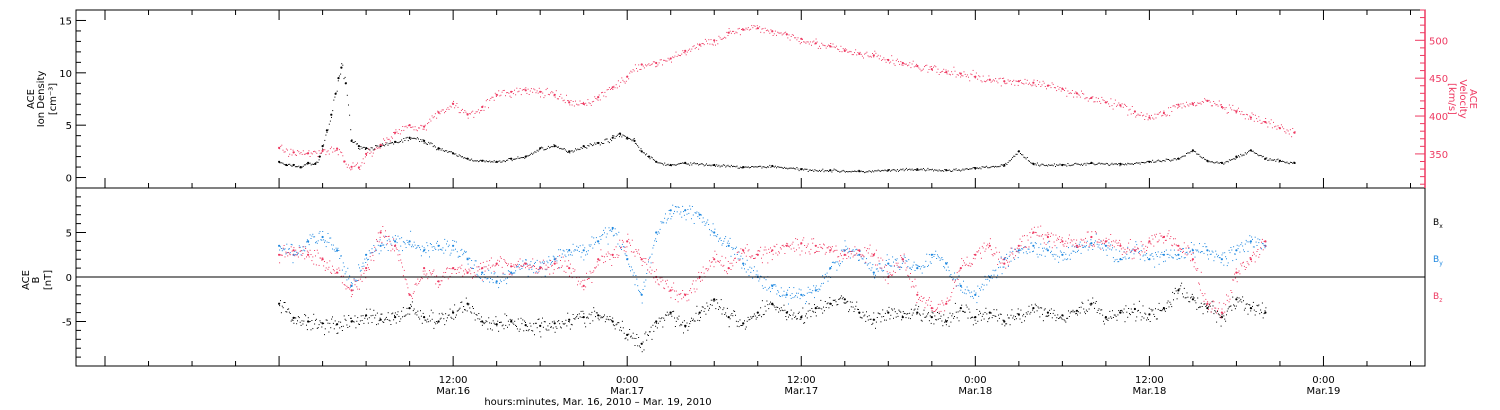 The height and width of the screenshot is (410, 1500). Describe the element at coordinates (815, 245) in the screenshot. I see `bz-point` at that location.